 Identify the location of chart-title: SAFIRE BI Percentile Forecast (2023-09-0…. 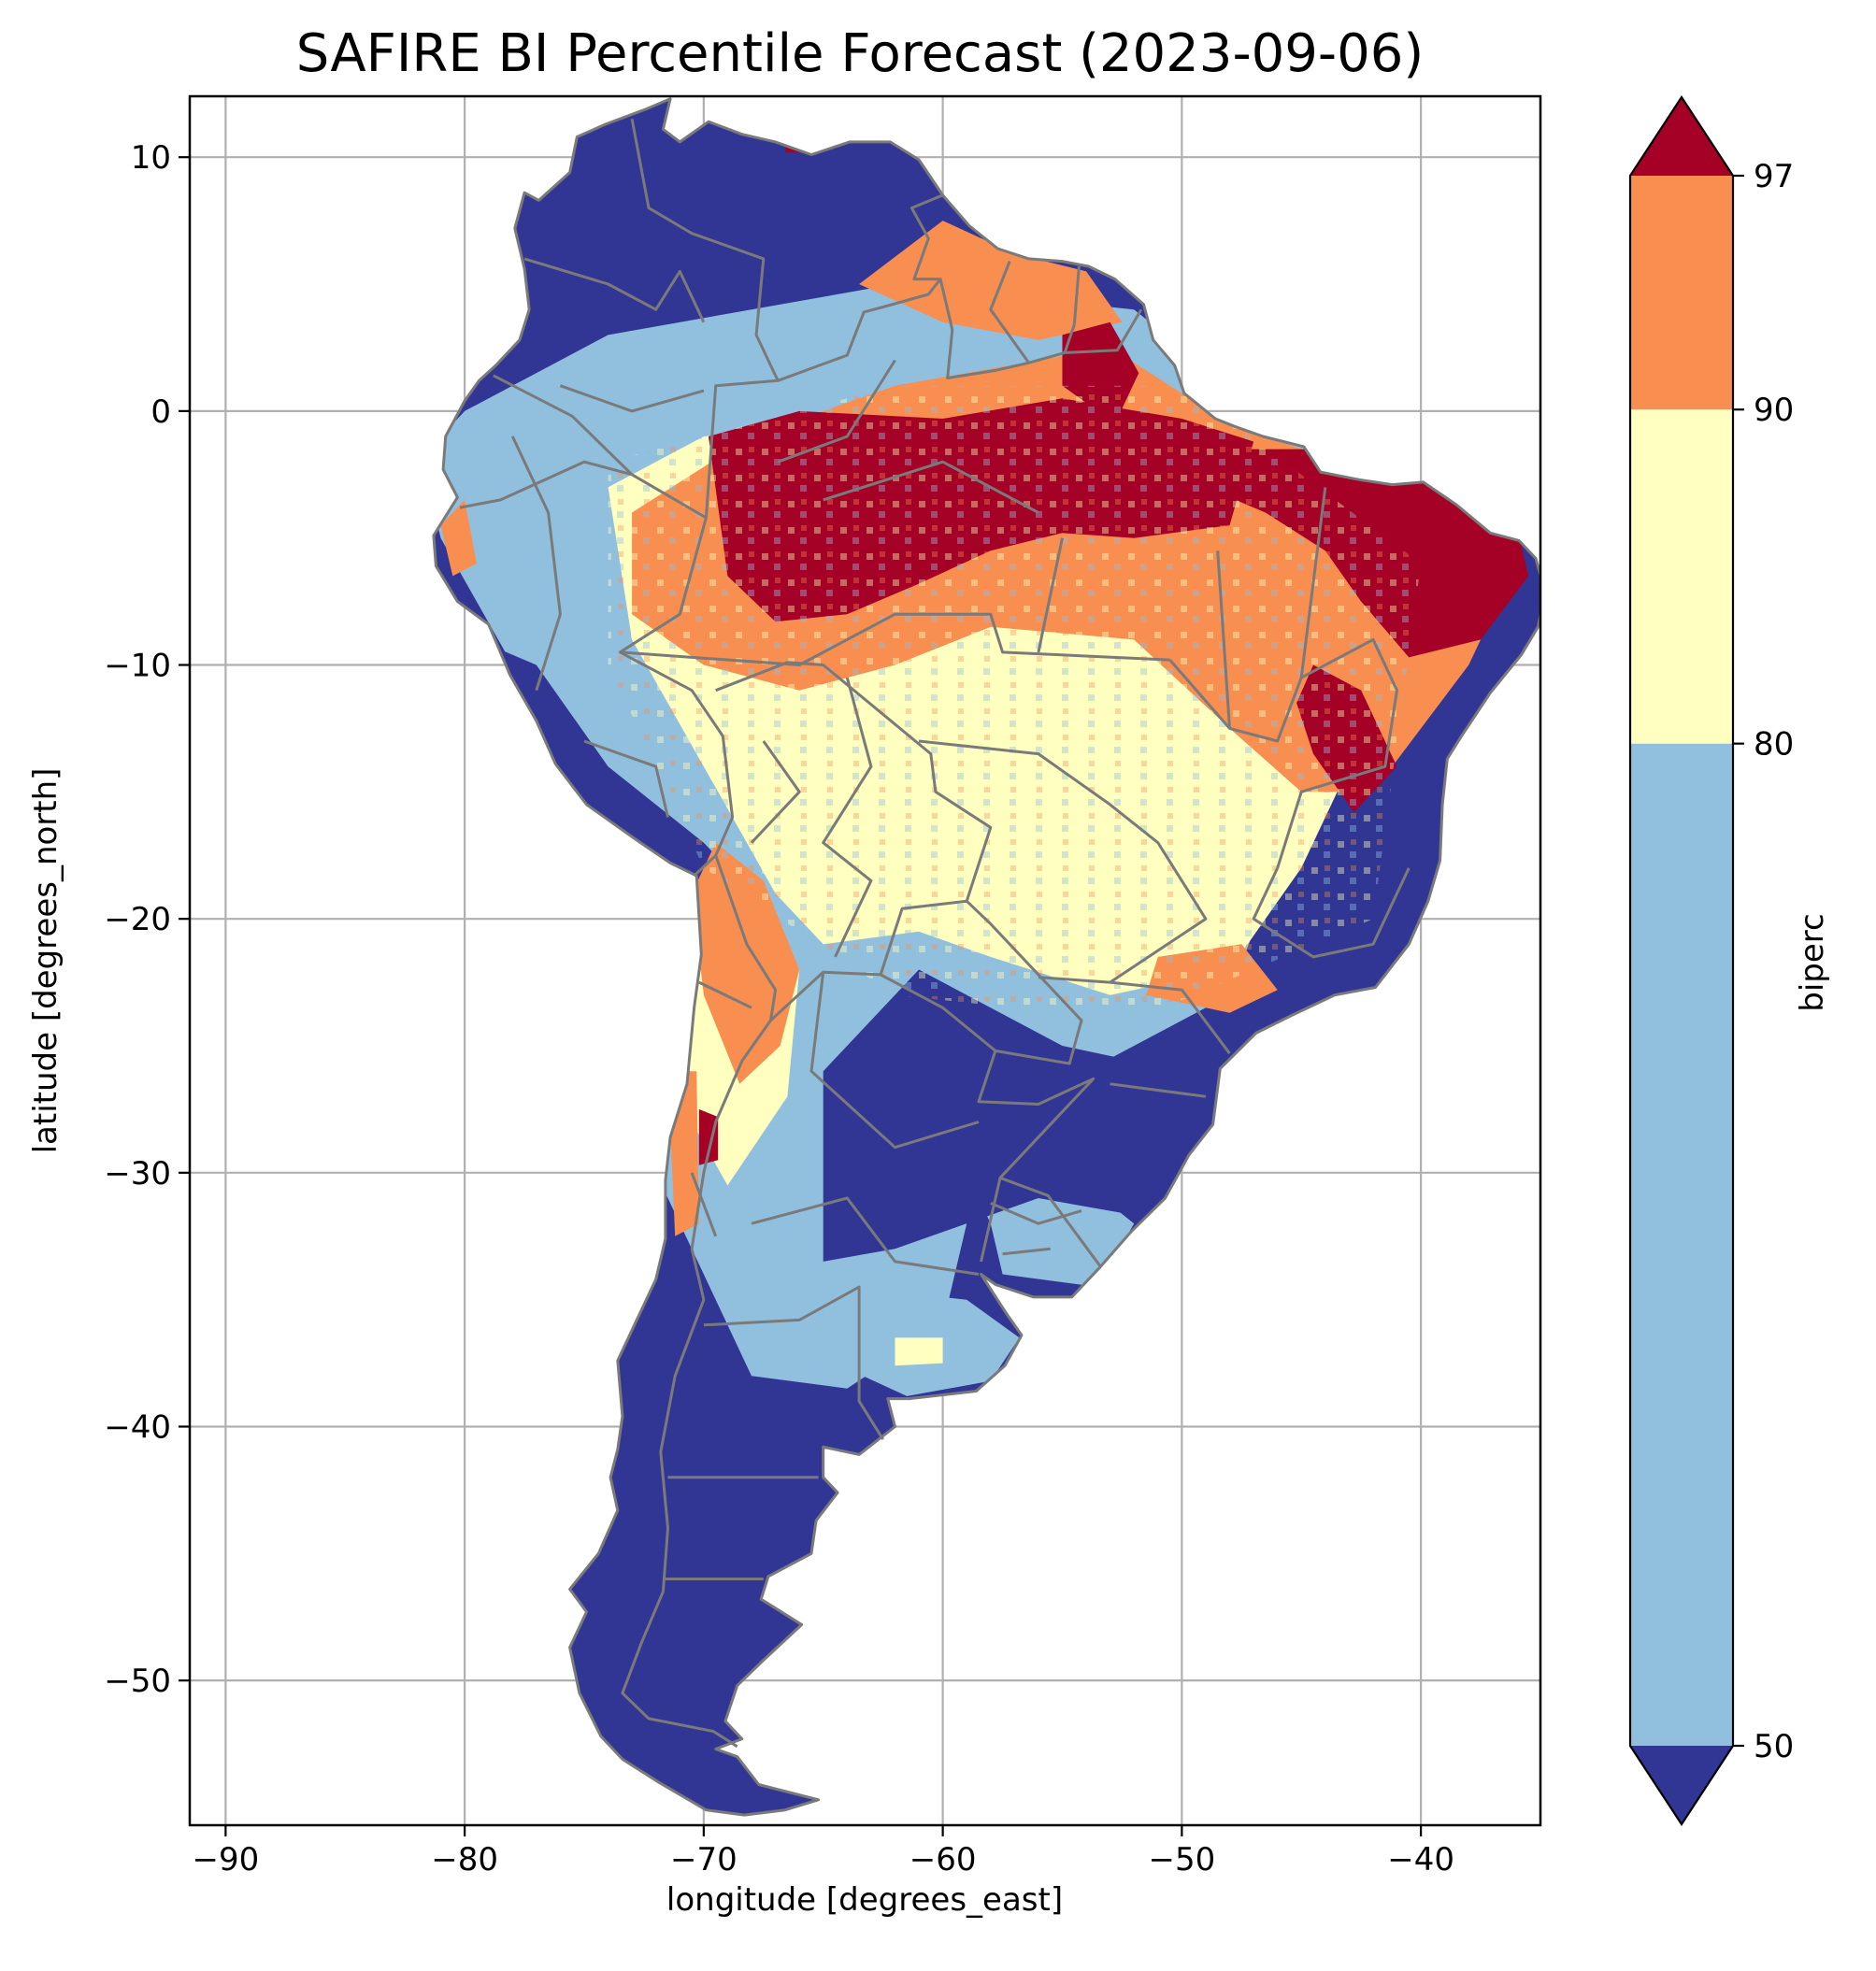
(860, 53).